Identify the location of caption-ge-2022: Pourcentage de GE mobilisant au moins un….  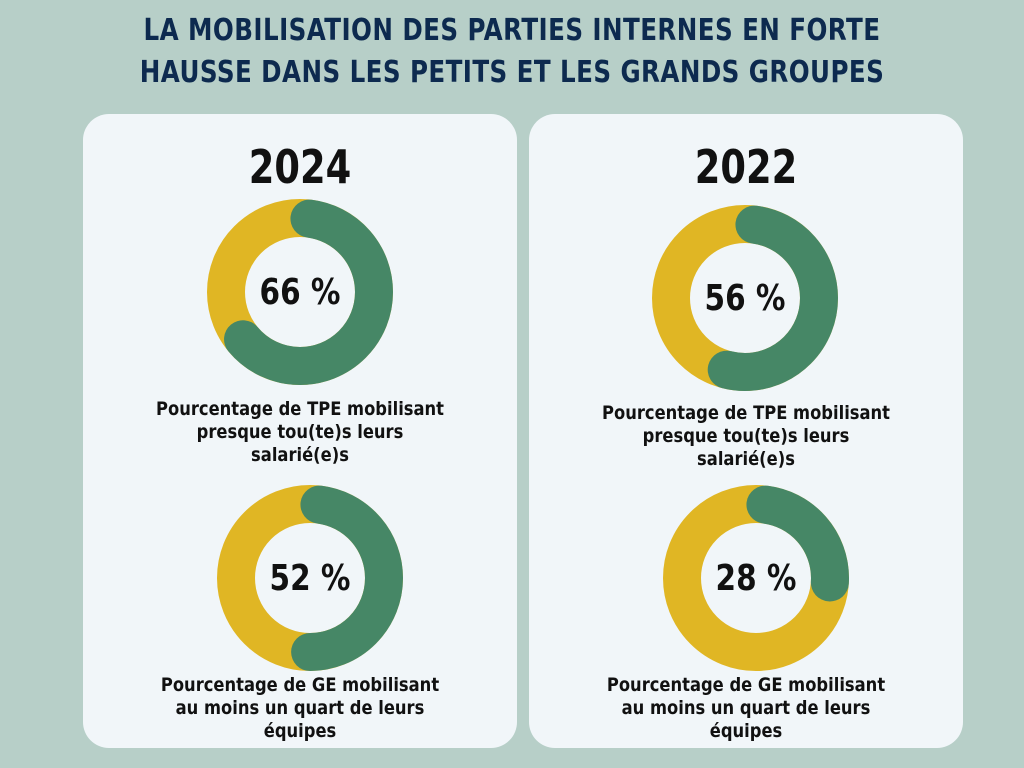
(746, 708).